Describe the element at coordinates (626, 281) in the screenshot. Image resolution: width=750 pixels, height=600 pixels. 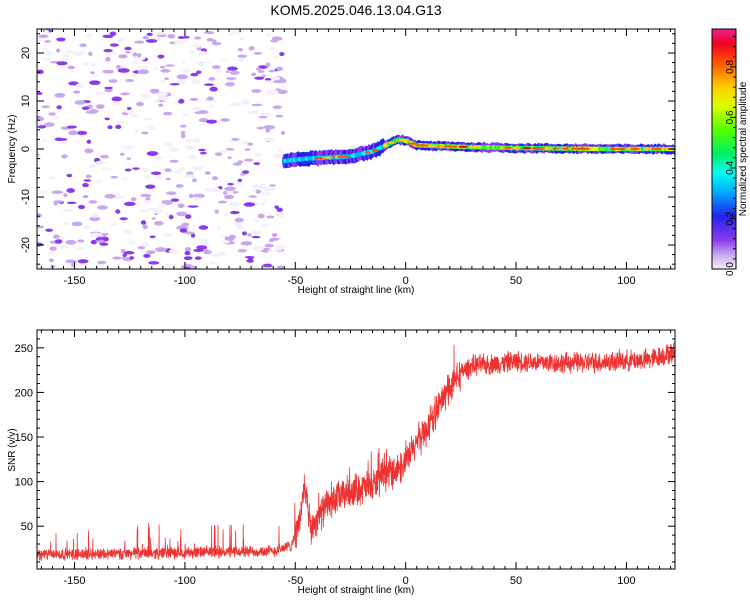
I see `spectrogram-xtick-label: 100` at that location.